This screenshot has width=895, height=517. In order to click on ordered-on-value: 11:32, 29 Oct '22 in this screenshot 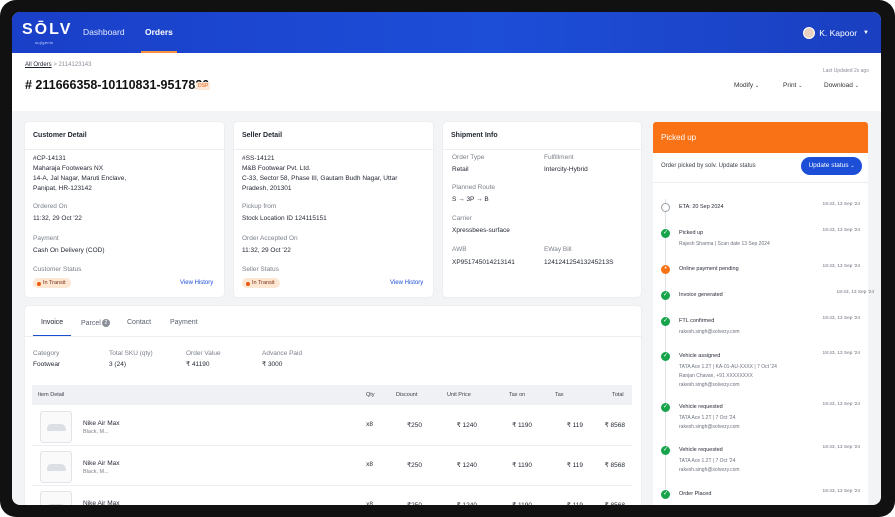, I will do `click(57, 218)`.